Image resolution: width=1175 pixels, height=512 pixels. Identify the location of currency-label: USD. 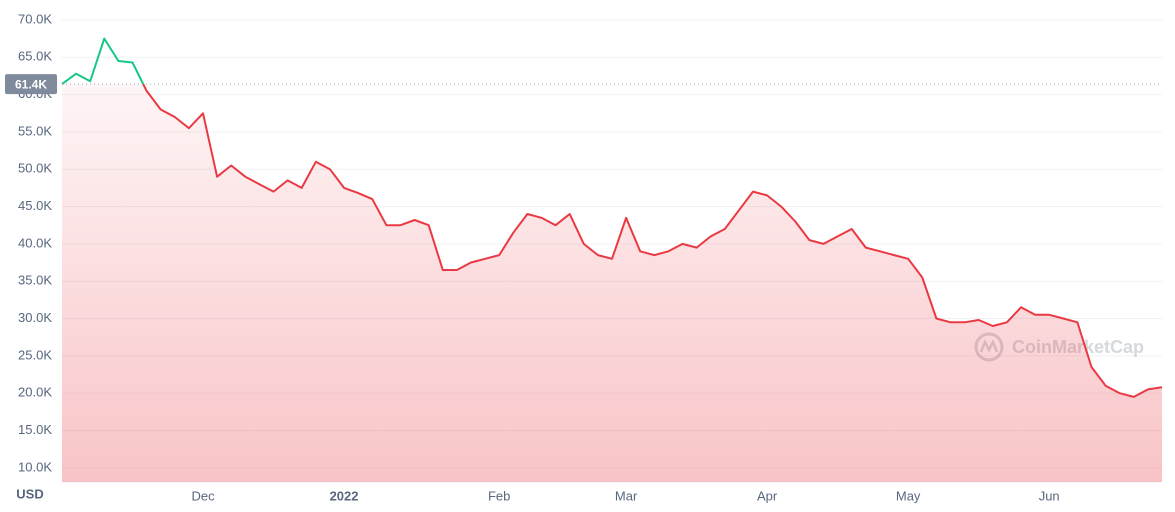
(29, 493).